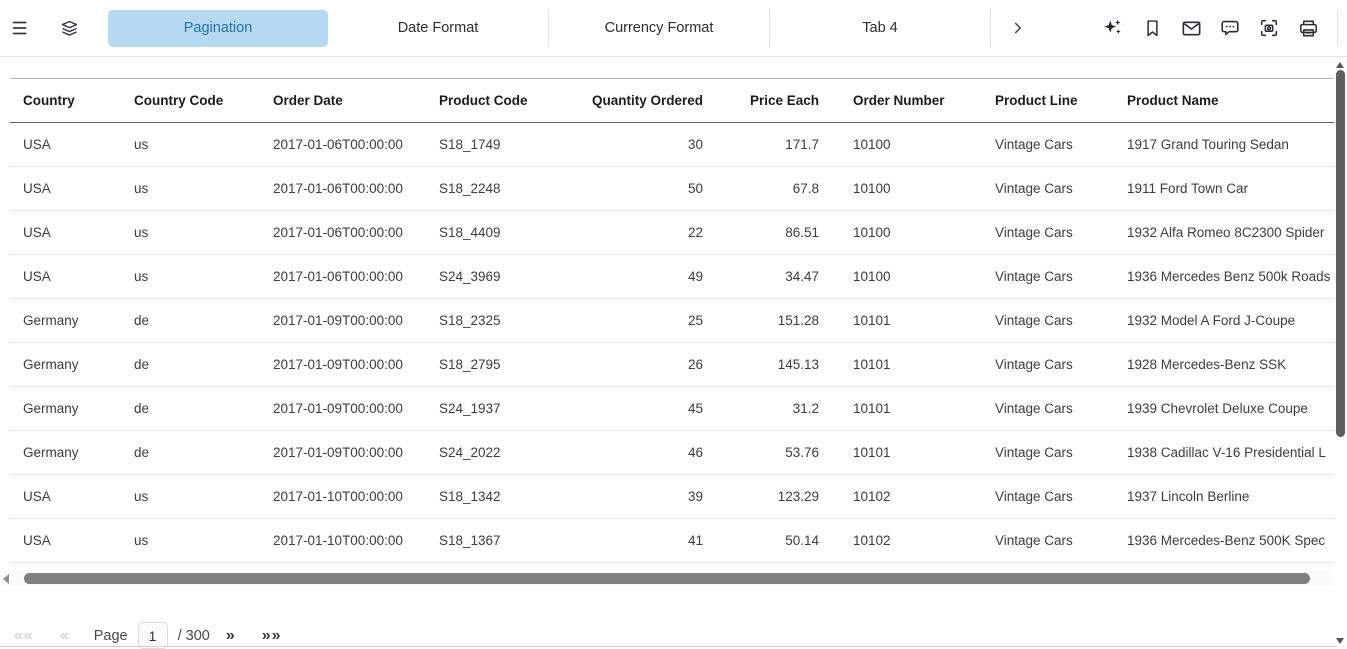 The width and height of the screenshot is (1347, 649). Describe the element at coordinates (765, 144) in the screenshot. I see `cell-price_each: 171.7` at that location.